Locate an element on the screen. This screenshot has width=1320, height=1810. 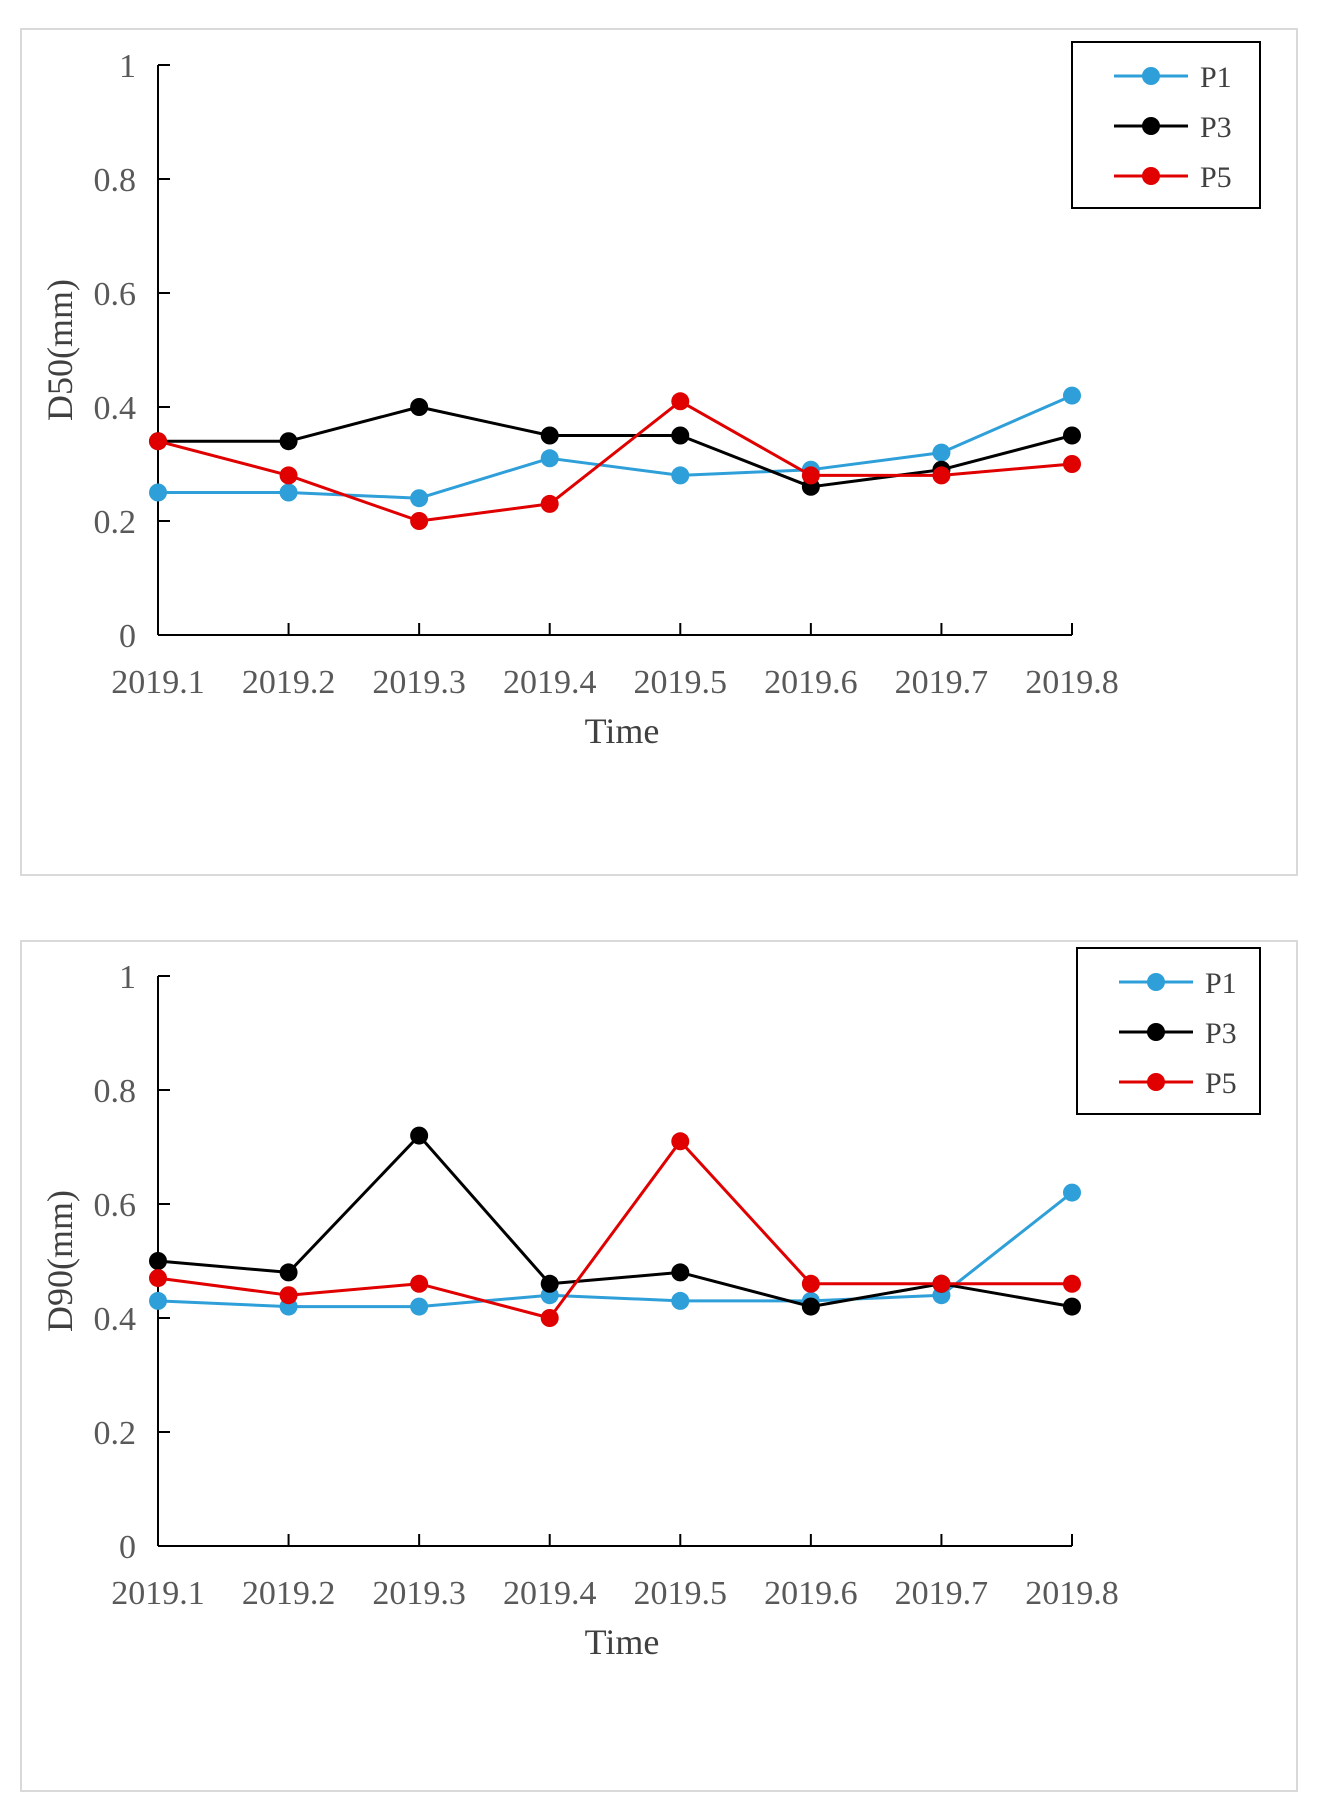
series-p1 is located at coordinates (615, 447).